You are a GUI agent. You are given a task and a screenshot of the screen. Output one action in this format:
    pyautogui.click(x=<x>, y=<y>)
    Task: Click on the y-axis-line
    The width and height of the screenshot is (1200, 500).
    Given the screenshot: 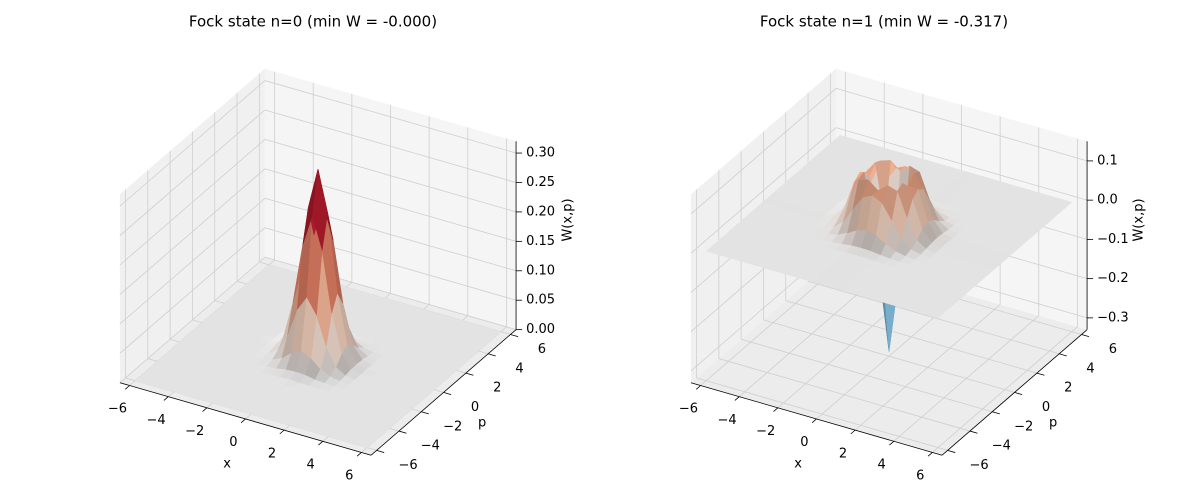 What is the action you would take?
    pyautogui.click(x=1014, y=392)
    